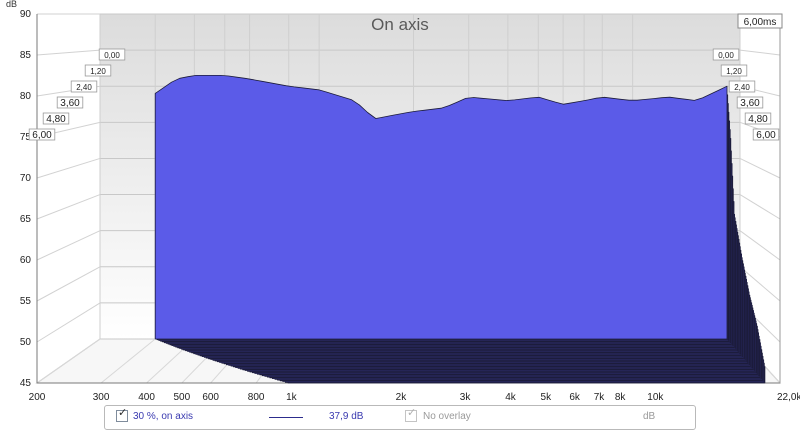 This screenshot has width=800, height=432. What do you see at coordinates (346, 416) in the screenshot?
I see `series-value: 37,9 dB` at bounding box center [346, 416].